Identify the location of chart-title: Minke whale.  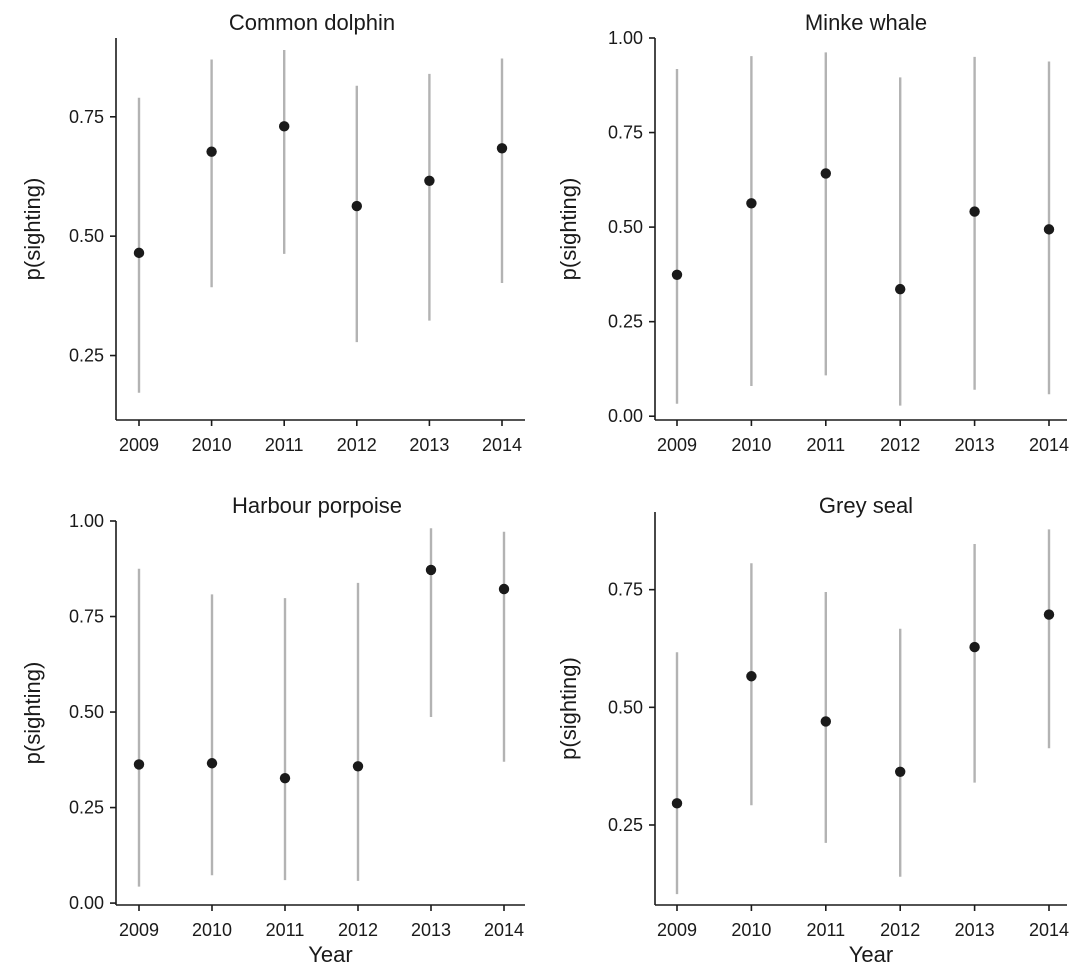
(866, 22).